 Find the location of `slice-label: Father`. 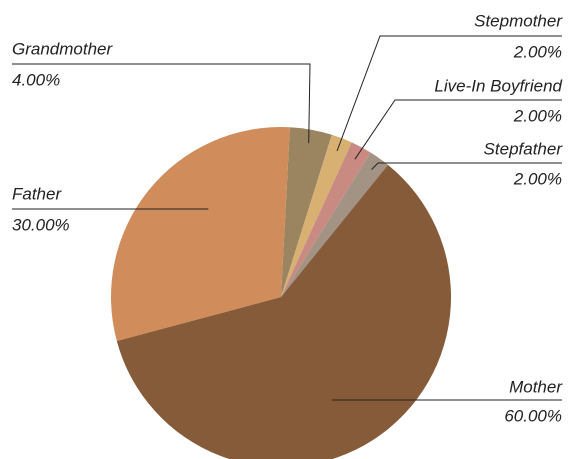

slice-label: Father is located at coordinates (37, 193).